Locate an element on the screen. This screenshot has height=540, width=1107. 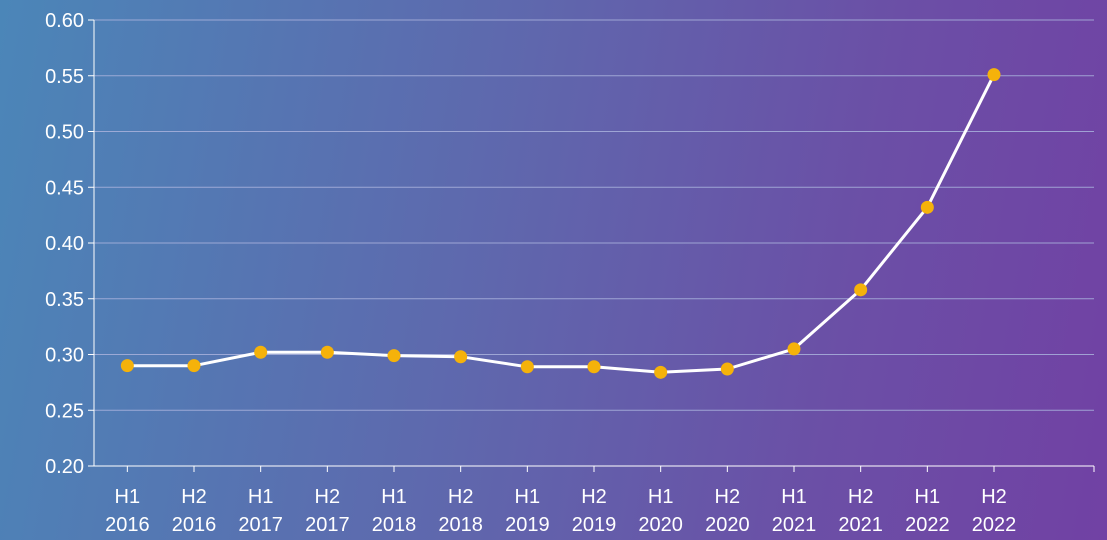
y-tick-label: 0.25 is located at coordinates (64, 411).